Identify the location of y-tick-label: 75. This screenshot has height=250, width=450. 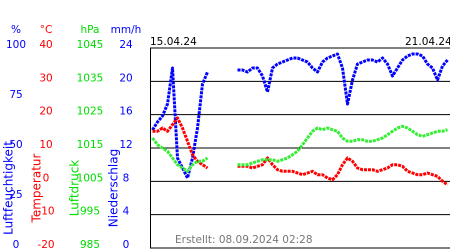
(15, 95).